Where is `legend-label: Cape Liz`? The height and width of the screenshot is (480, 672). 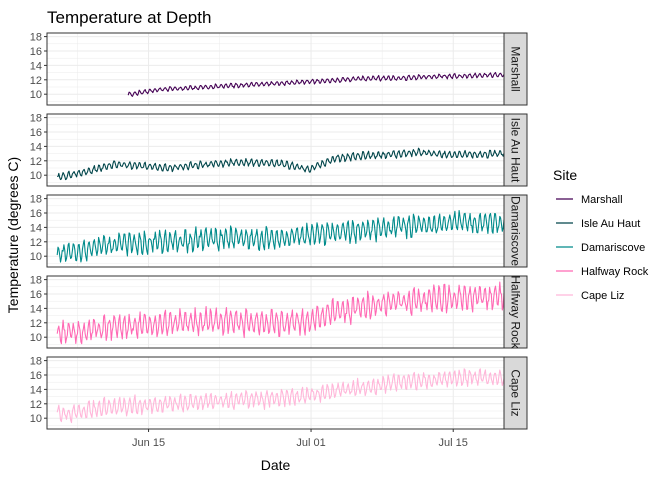 legend-label: Cape Liz is located at coordinates (602, 296).